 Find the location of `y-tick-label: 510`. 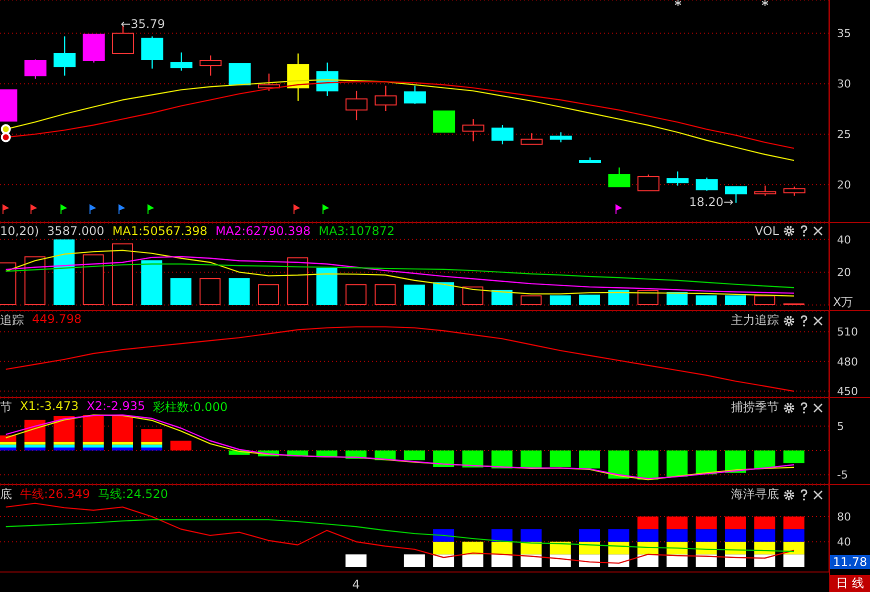

y-tick-label: 510 is located at coordinates (847, 332).